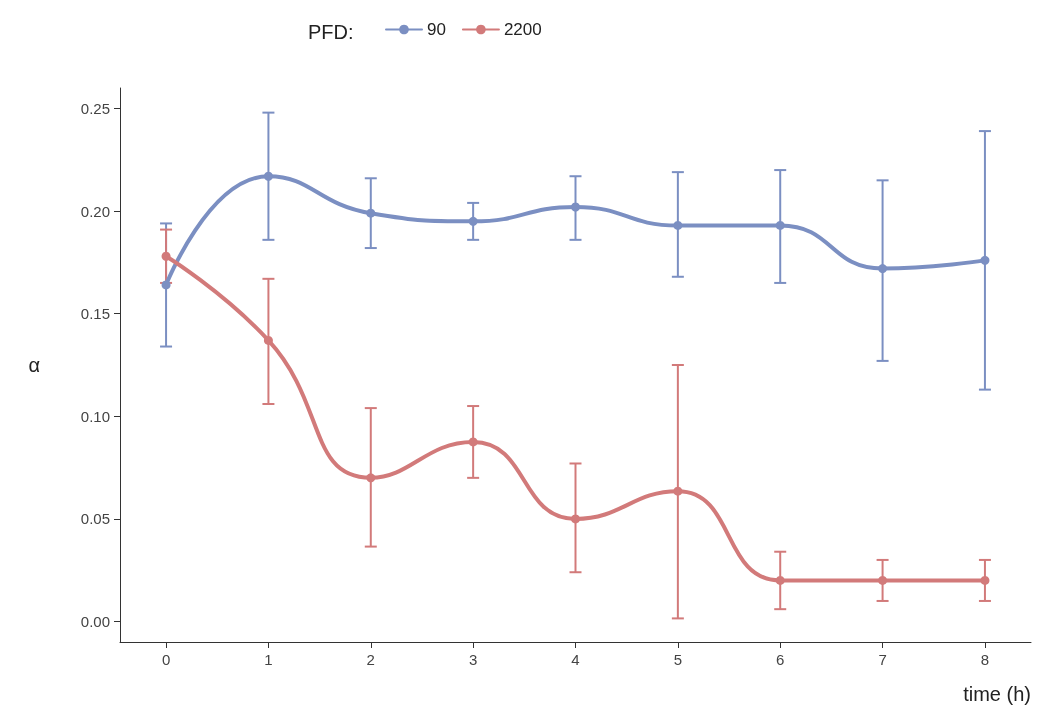 The width and height of the screenshot is (1042, 715). I want to click on legend-label: 2200, so click(522, 29).